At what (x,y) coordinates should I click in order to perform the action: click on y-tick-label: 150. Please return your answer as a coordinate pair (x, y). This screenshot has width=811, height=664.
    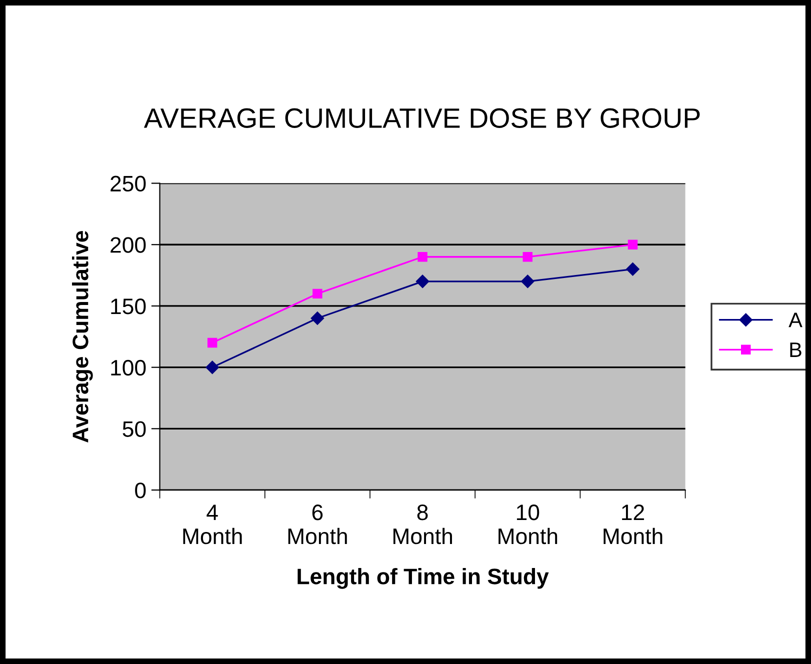
    Looking at the image, I should click on (128, 306).